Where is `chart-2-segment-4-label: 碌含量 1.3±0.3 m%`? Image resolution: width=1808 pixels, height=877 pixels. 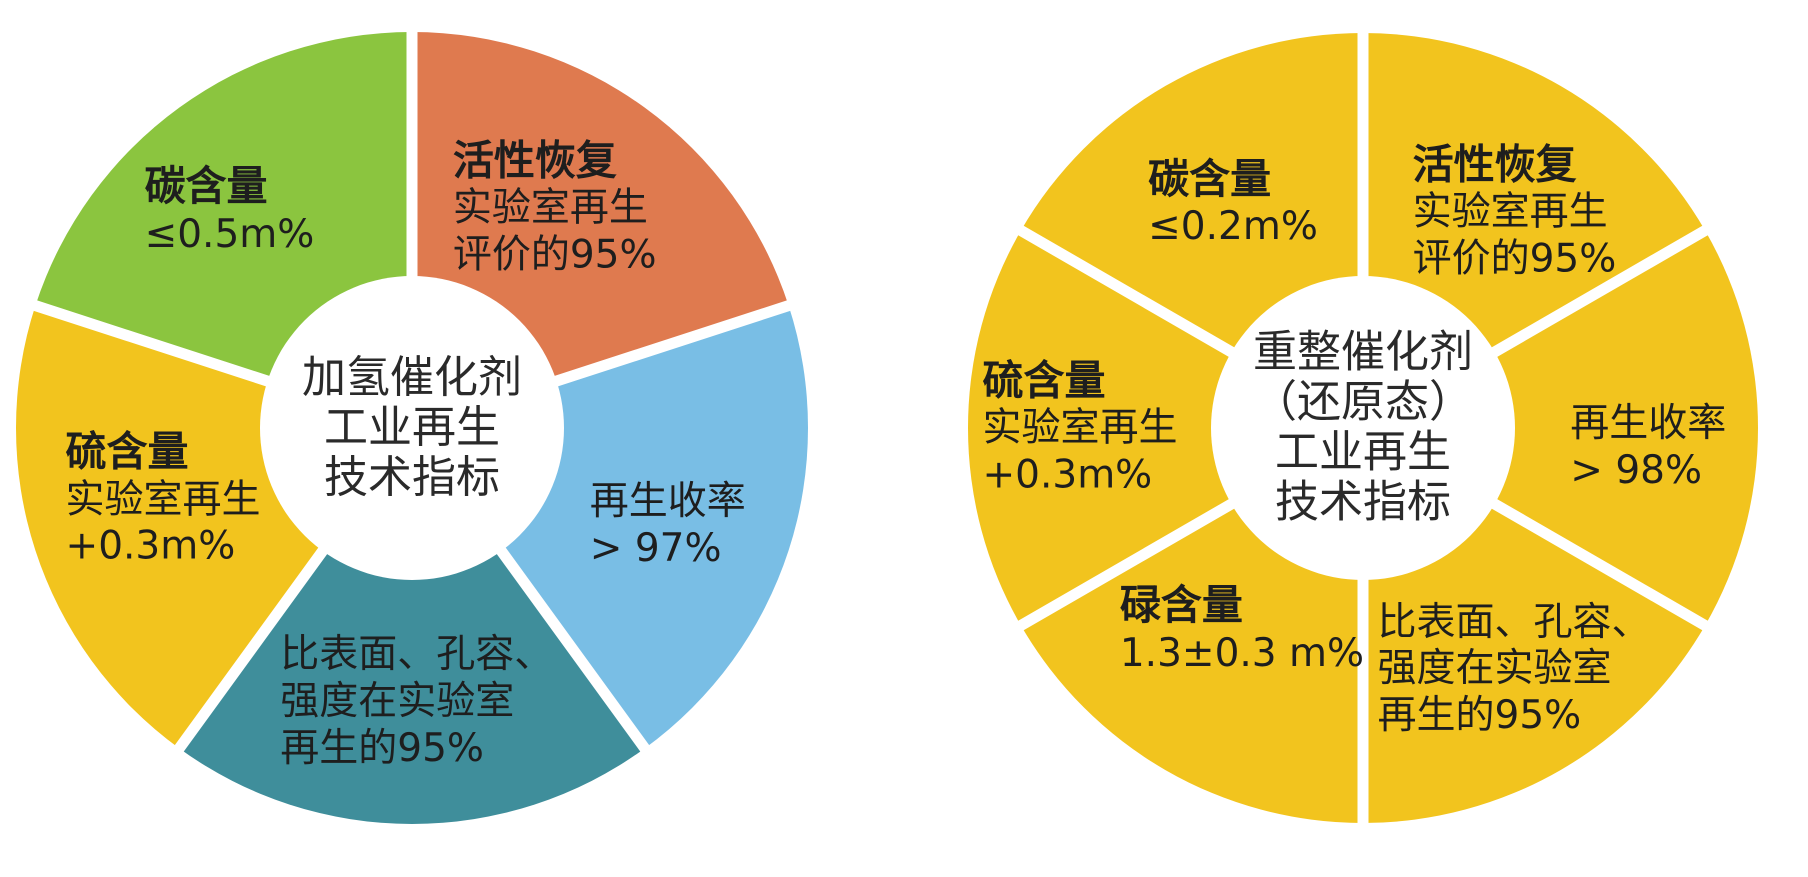
chart-2-segment-4-label: 碌含量 1.3±0.3 m% is located at coordinates (1242, 629).